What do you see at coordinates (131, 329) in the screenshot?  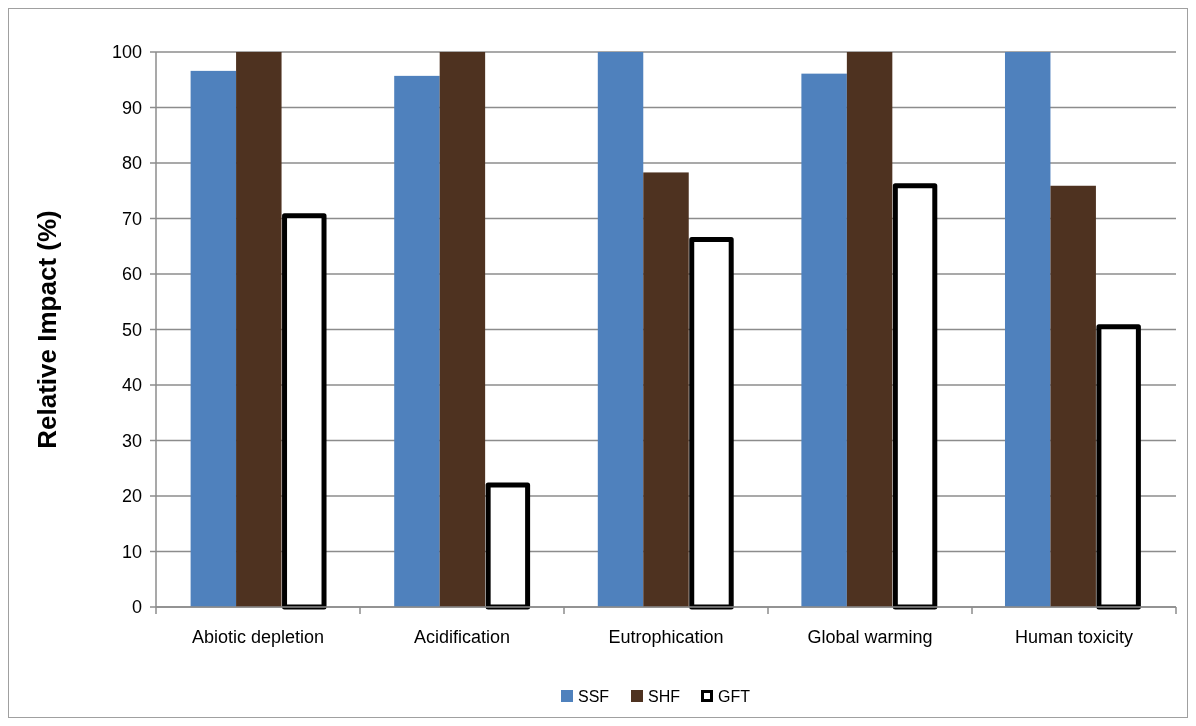 I see `y-tick-label: 50` at bounding box center [131, 329].